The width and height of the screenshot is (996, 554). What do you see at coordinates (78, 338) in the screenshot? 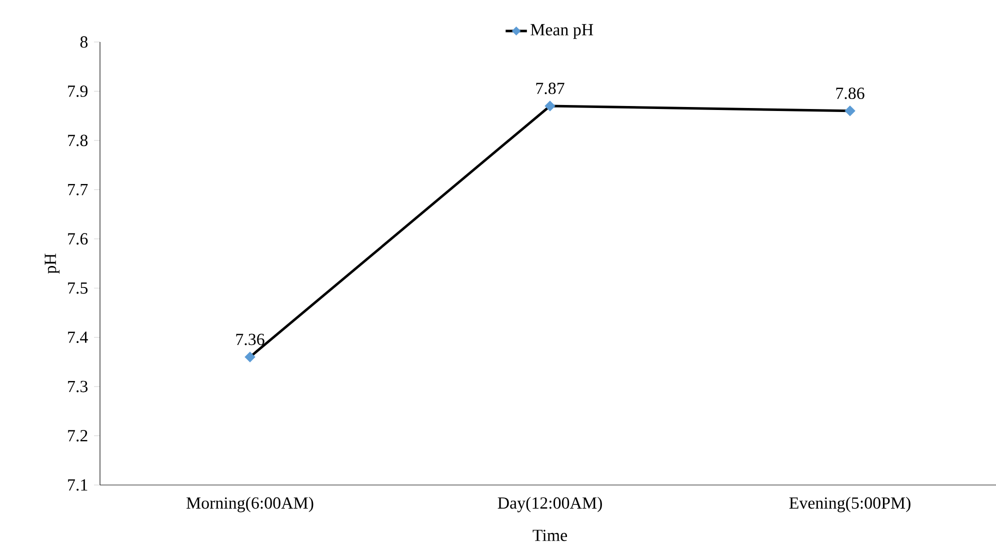
I see `y-tick-label: 7.4` at bounding box center [78, 338].